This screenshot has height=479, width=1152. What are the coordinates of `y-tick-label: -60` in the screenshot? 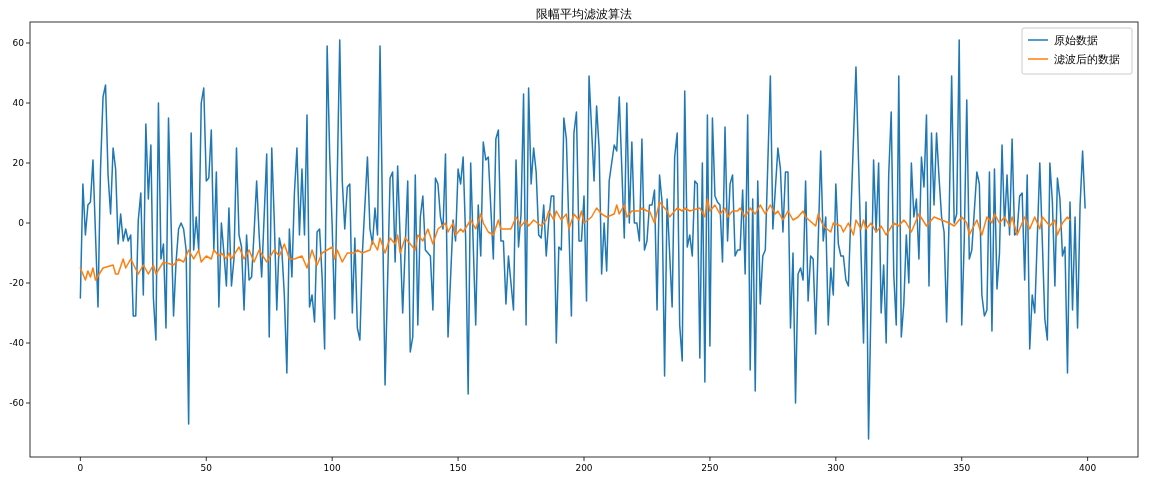 It's located at (17, 403).